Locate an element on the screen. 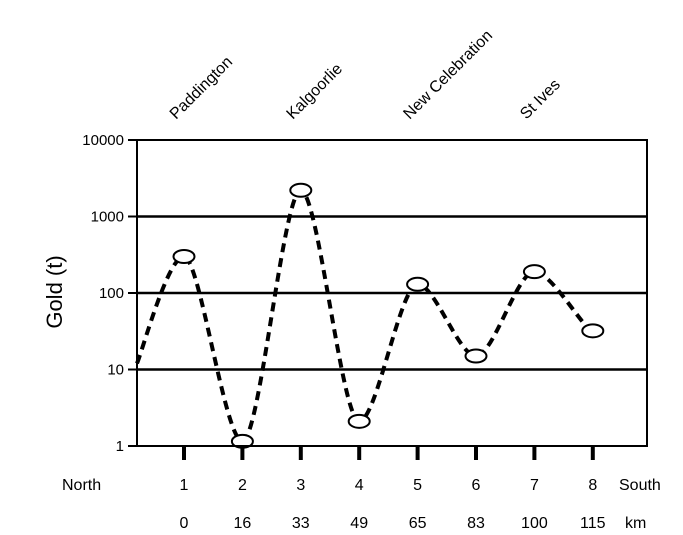  distance-unit-label: km is located at coordinates (635, 523).